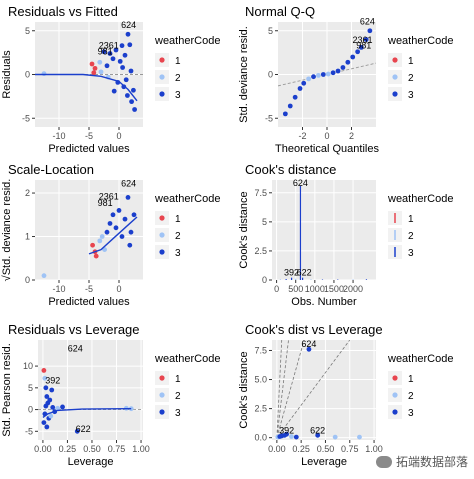  Describe the element at coordinates (7, 390) in the screenshot. I see `y-axis-label: Std. Pearson resid.` at that location.